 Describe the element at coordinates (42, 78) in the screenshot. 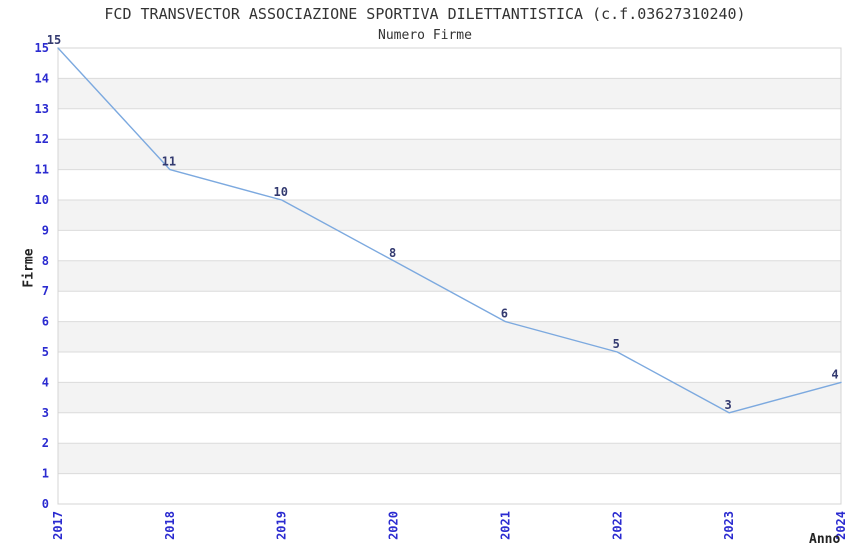

I see `y-tick-label: 14` at that location.